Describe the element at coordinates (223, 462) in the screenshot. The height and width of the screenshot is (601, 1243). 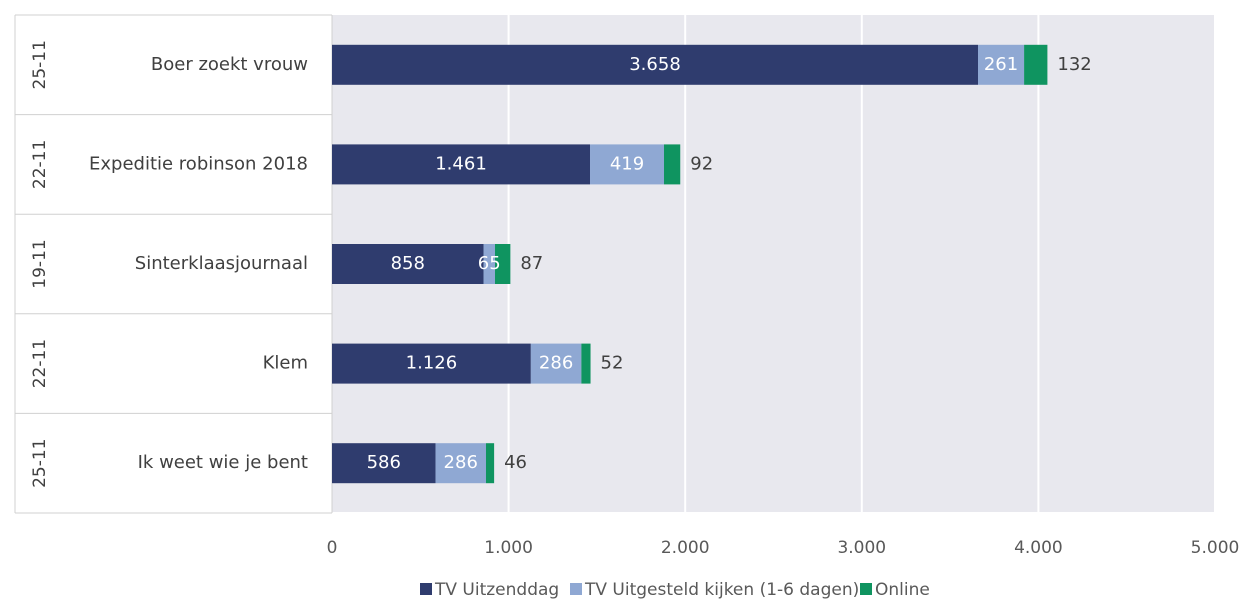
I see `category-label: Ik weet wie je bent` at that location.